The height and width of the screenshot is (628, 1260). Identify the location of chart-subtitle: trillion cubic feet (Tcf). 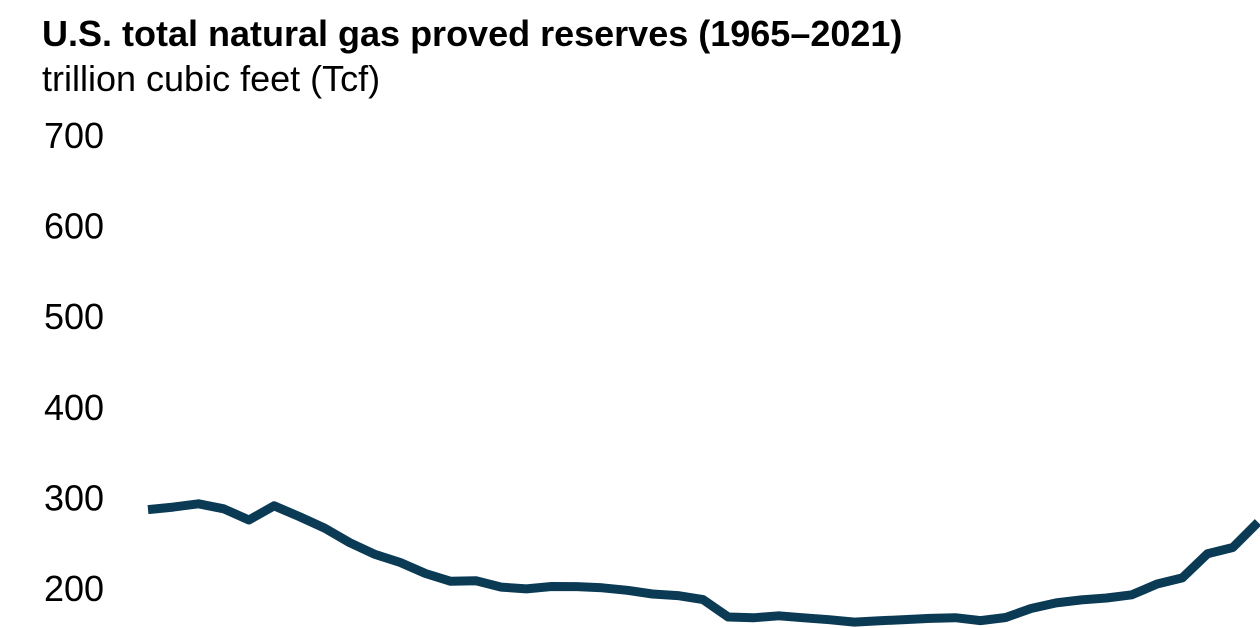
(211, 78).